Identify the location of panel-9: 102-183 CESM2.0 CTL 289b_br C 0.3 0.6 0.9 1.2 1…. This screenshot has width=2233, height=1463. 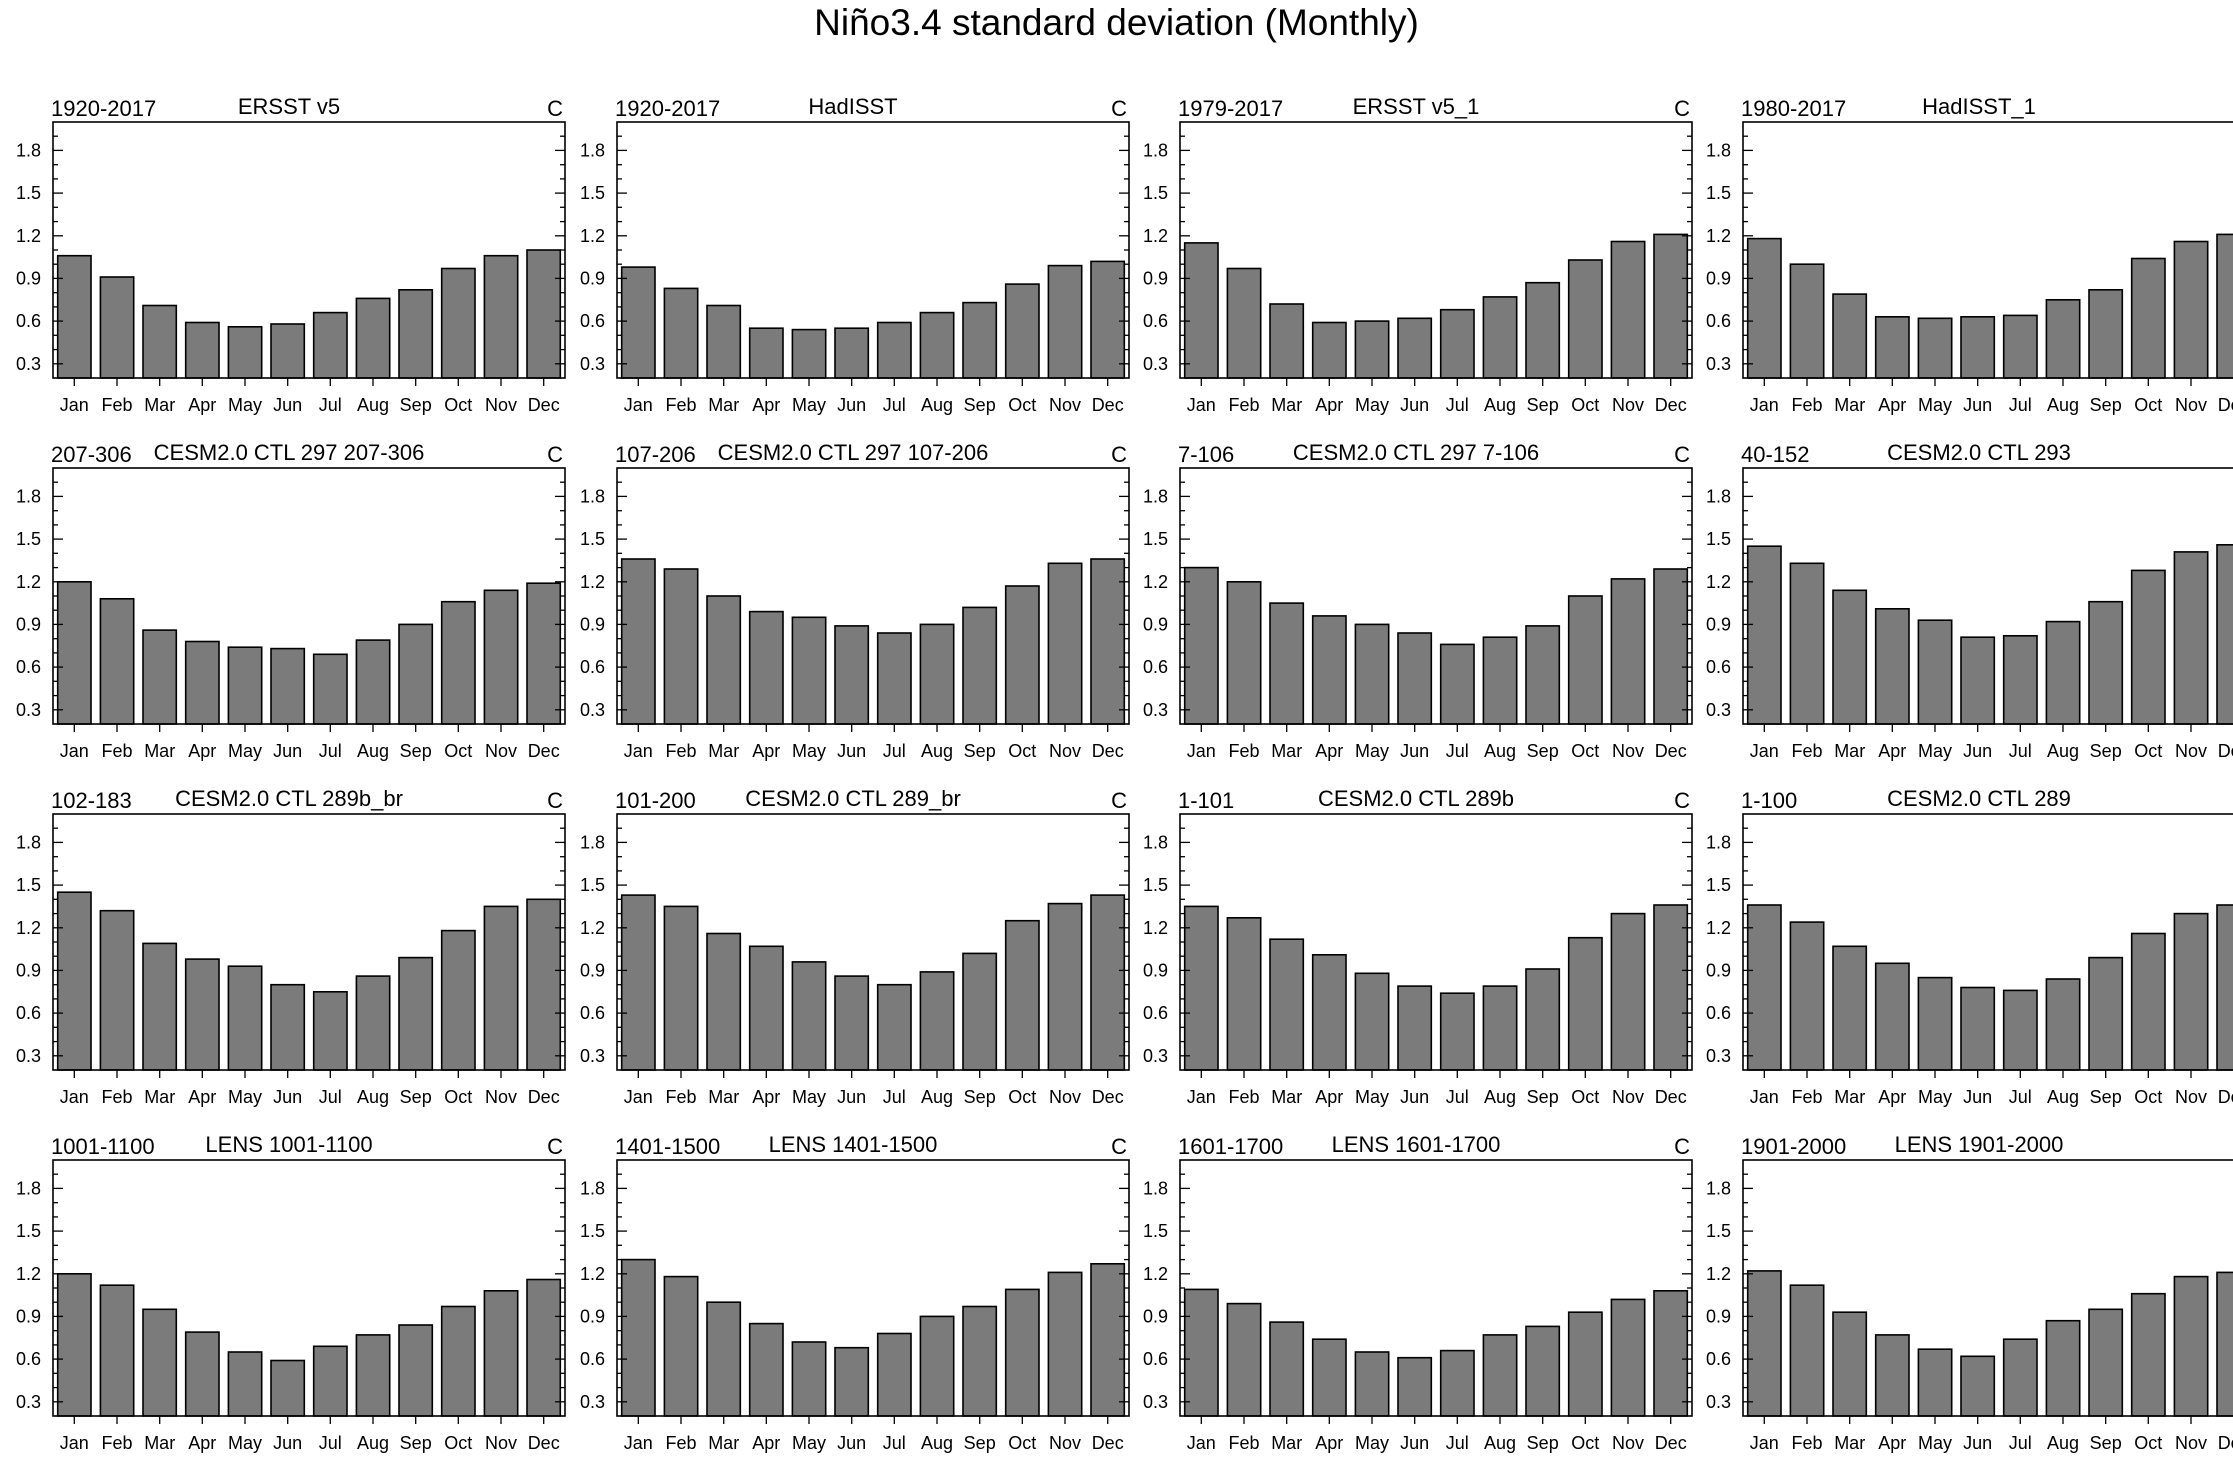
(291, 946).